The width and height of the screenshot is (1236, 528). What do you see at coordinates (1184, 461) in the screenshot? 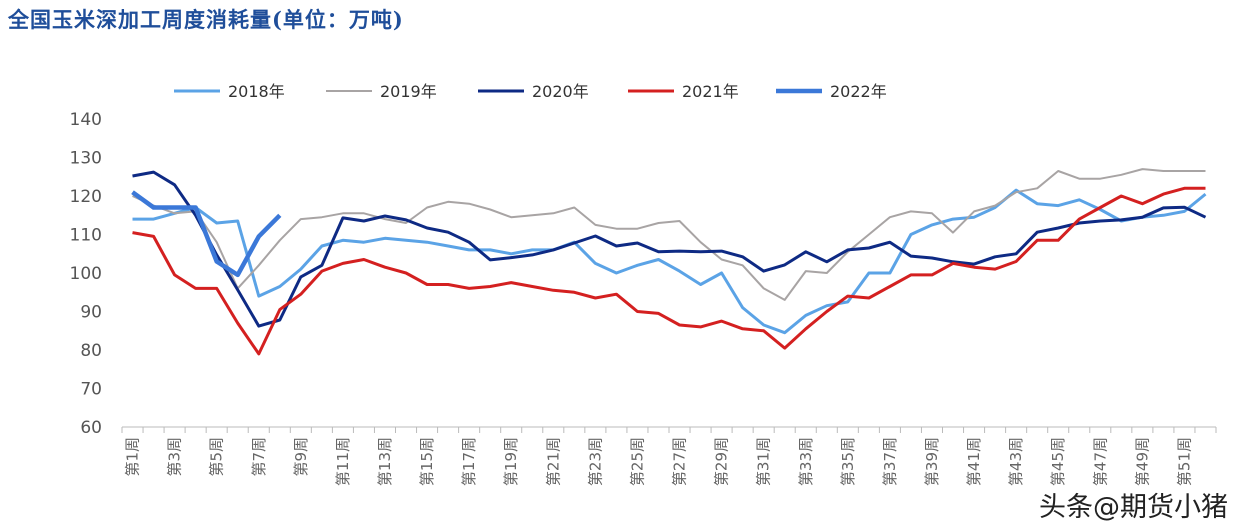
I see `x-tick-label: 第51周` at bounding box center [1184, 461].